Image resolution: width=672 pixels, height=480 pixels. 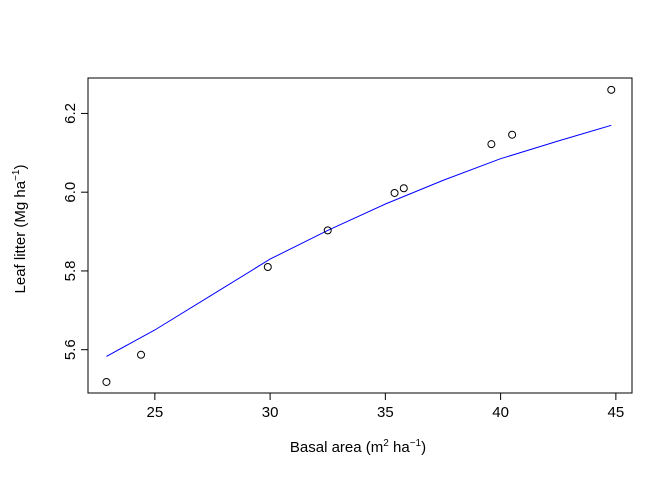 What do you see at coordinates (385, 412) in the screenshot?
I see `x-tick-label: 35` at bounding box center [385, 412].